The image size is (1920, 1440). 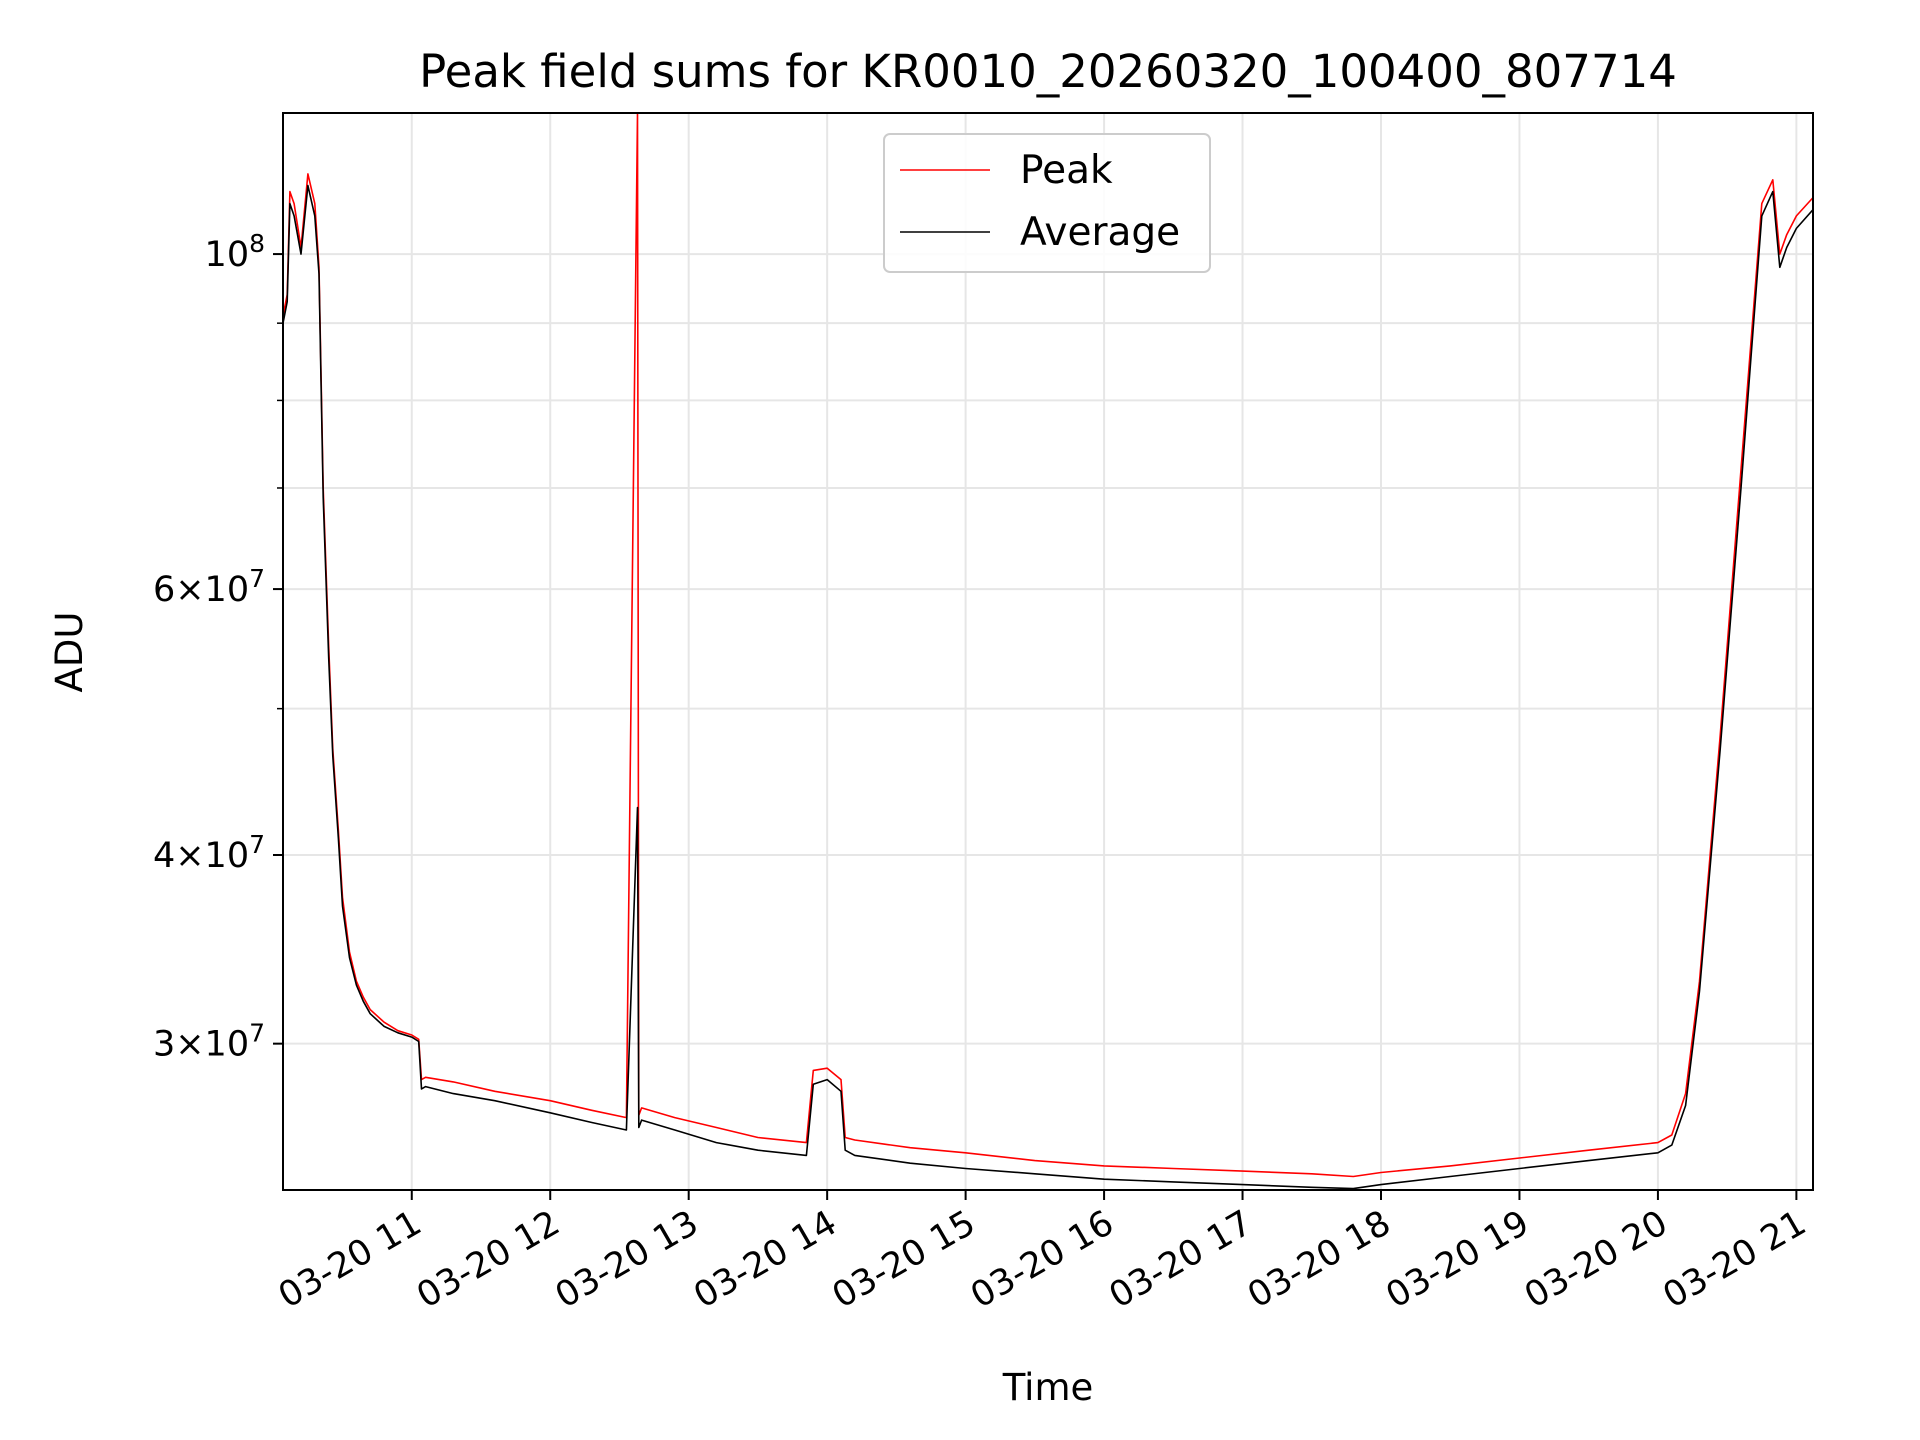 What do you see at coordinates (164, 856) in the screenshot?
I see `y-tick-base: 4` at bounding box center [164, 856].